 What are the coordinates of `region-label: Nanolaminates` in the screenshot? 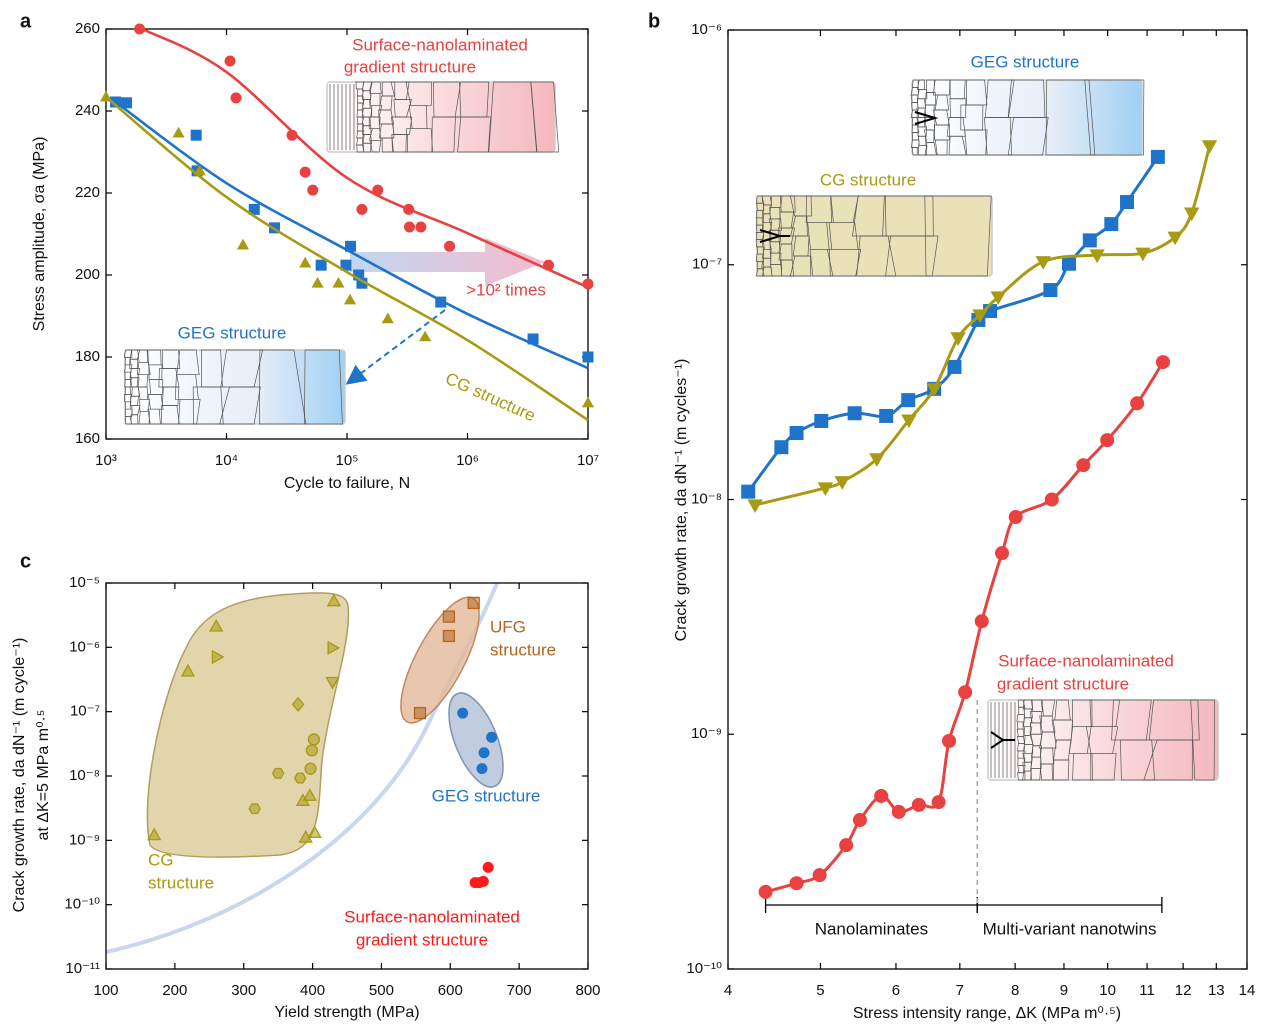 It's located at (871, 928).